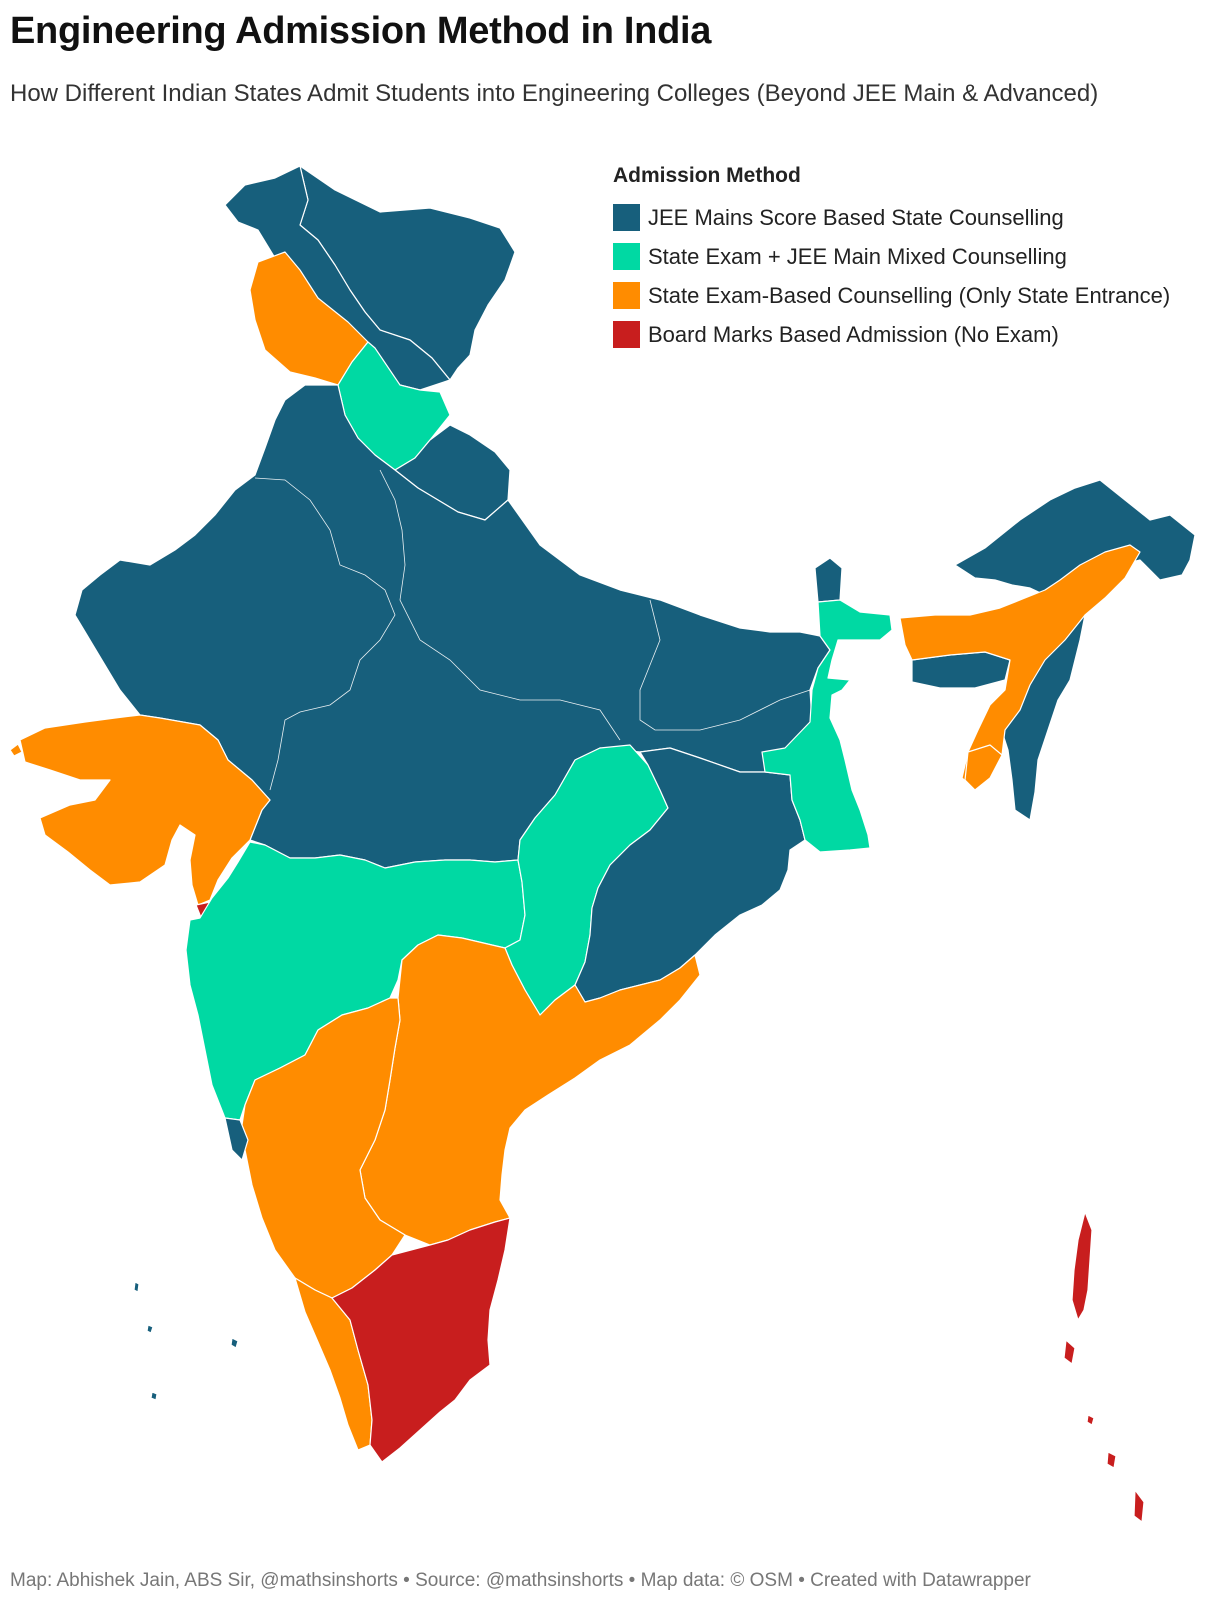 This screenshot has width=1220, height=1614. I want to click on region-andaman-south, so click(1069, 1352).